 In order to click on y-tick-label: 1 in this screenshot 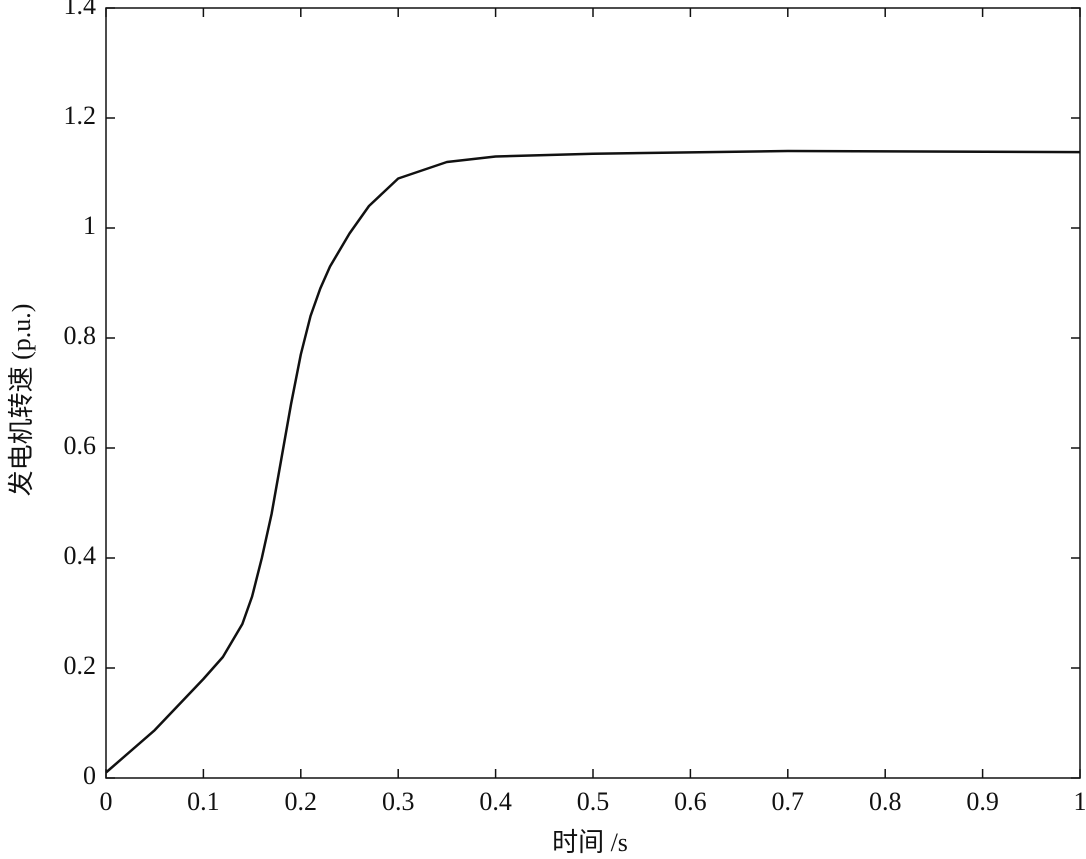, I will do `click(89, 225)`.